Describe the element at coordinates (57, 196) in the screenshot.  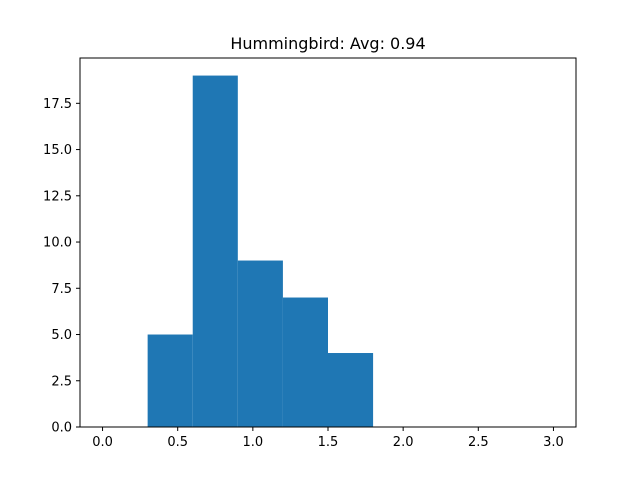
I see `y-tick-label: 12.5` at that location.